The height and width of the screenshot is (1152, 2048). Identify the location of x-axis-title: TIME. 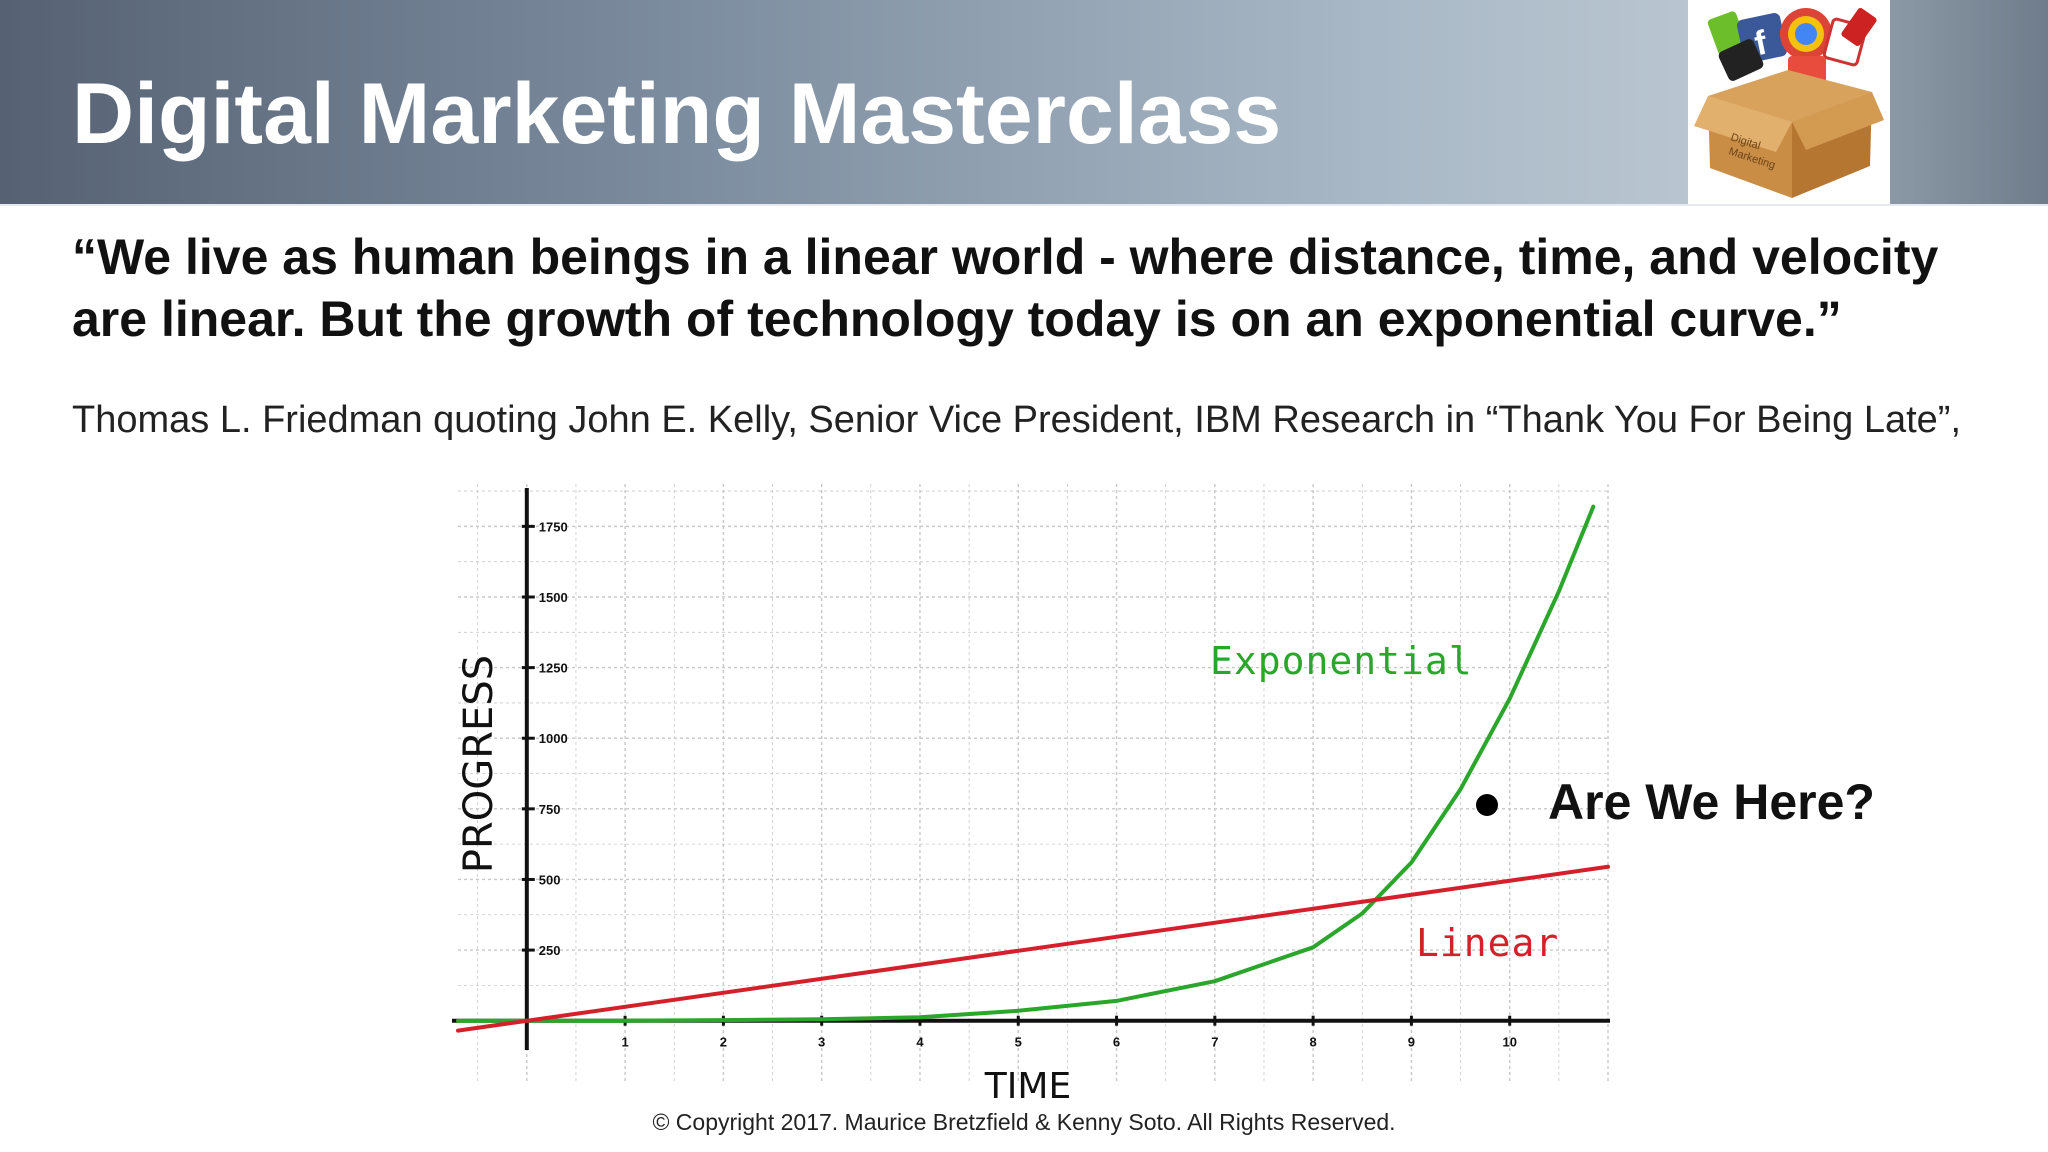
(1027, 1085).